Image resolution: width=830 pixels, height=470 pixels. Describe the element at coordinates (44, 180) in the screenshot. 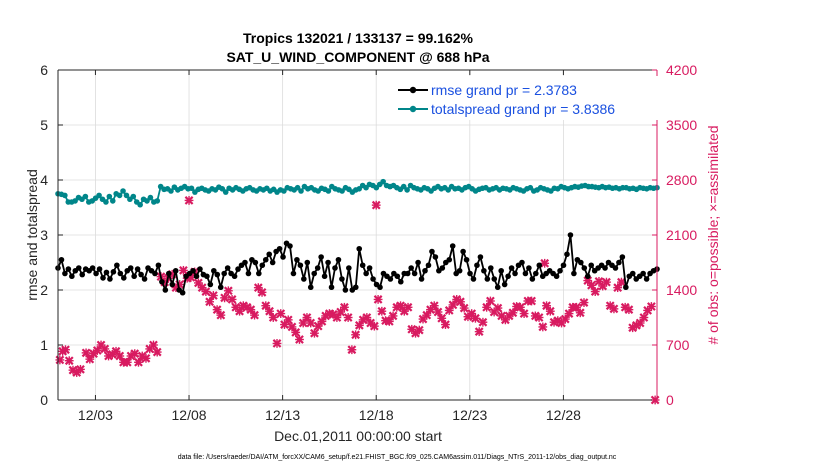

I see `y-tick-label-left: 4` at that location.